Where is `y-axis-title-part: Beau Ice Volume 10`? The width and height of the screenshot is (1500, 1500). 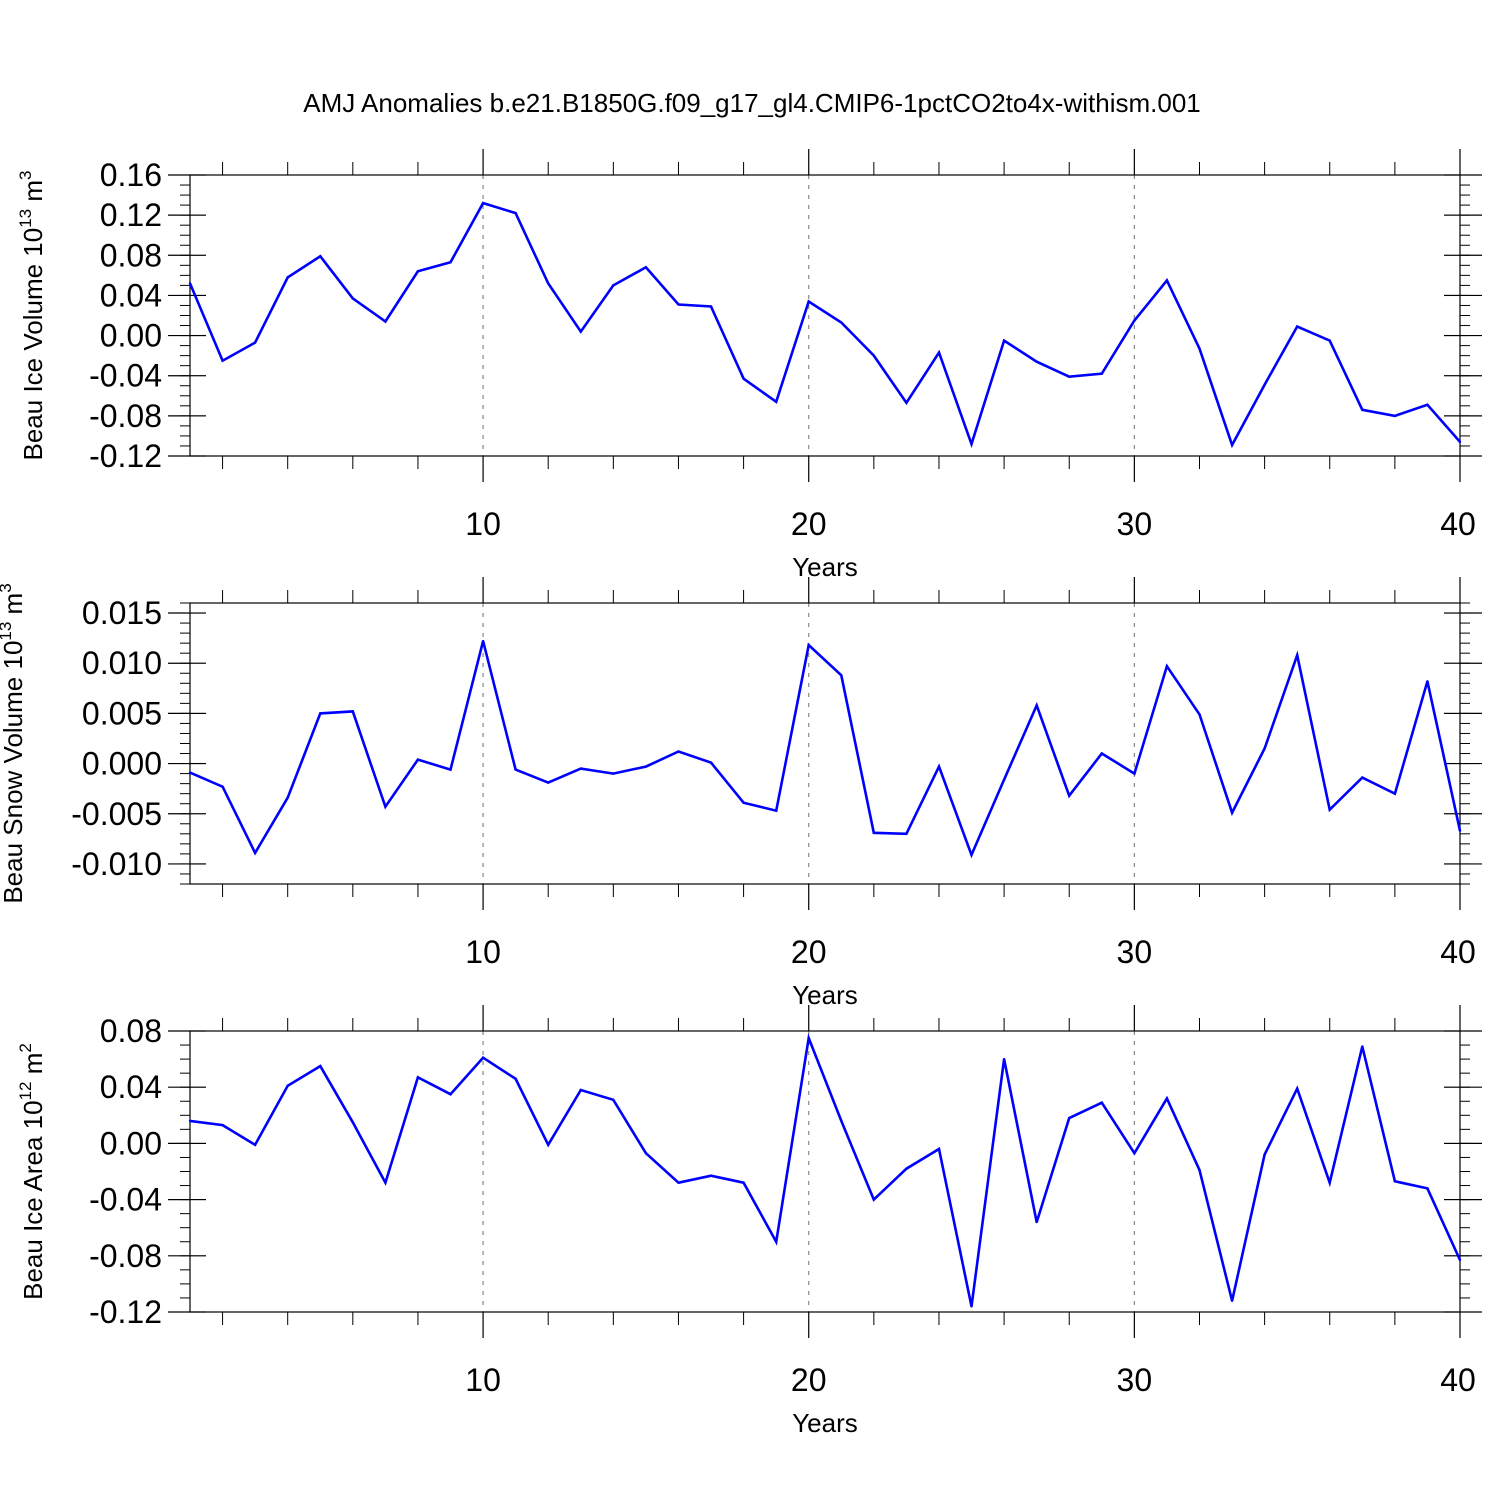 y-axis-title-part: Beau Ice Volume 10 is located at coordinates (33, 344).